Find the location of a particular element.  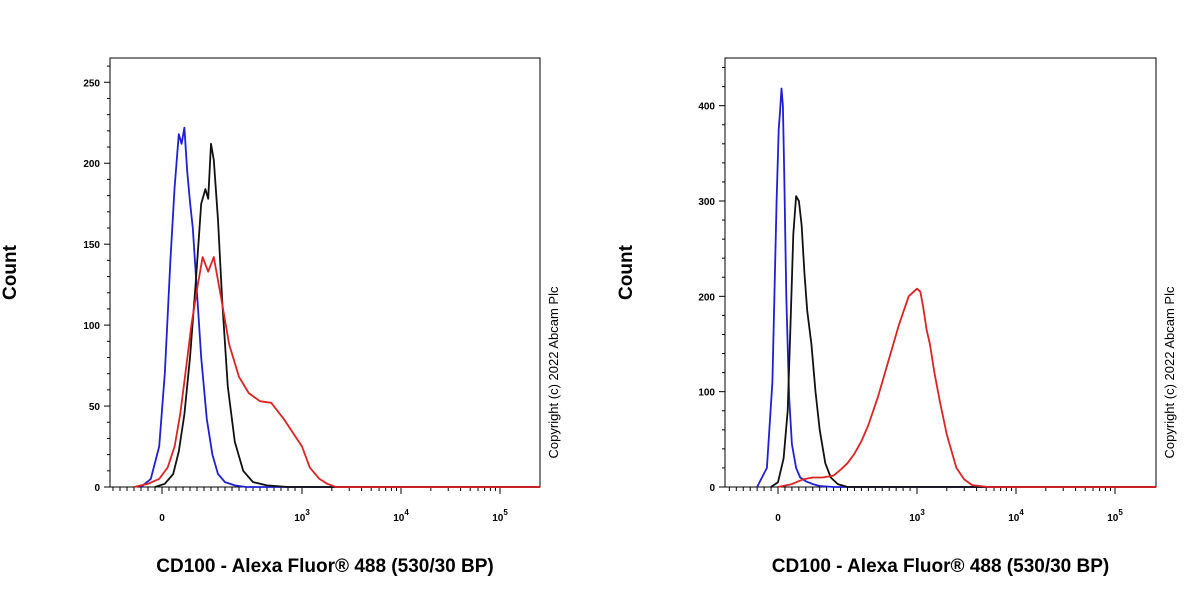

y-tick-label: 250 is located at coordinates (91, 83).